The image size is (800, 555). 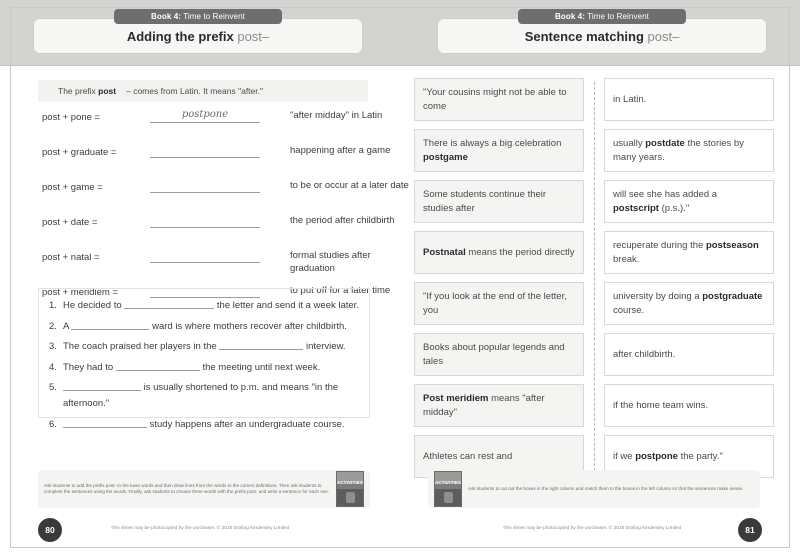 I want to click on left-series-label: Time to Reinvent, so click(x=213, y=16).